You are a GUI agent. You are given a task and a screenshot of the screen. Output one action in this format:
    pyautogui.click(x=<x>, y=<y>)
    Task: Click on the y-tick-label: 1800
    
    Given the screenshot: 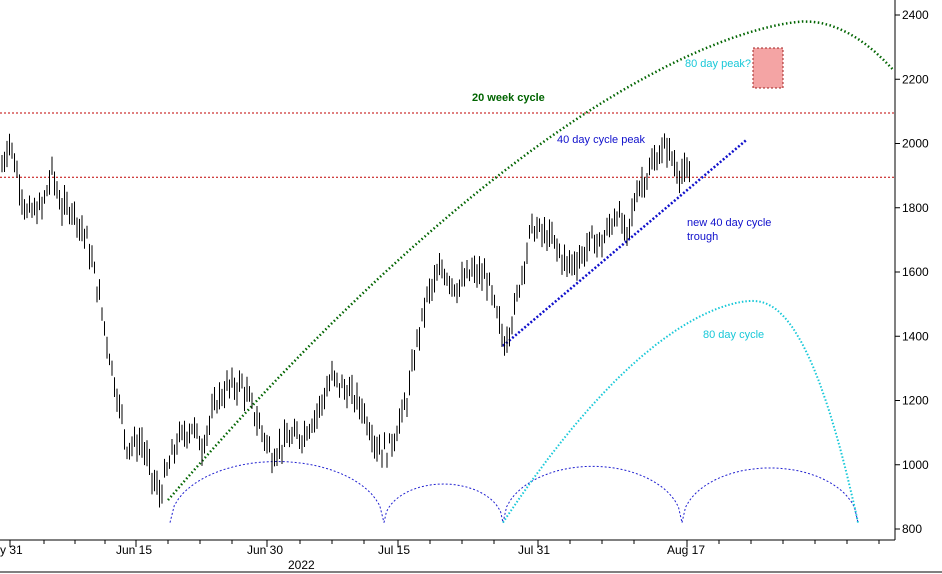 What is the action you would take?
    pyautogui.click(x=915, y=208)
    